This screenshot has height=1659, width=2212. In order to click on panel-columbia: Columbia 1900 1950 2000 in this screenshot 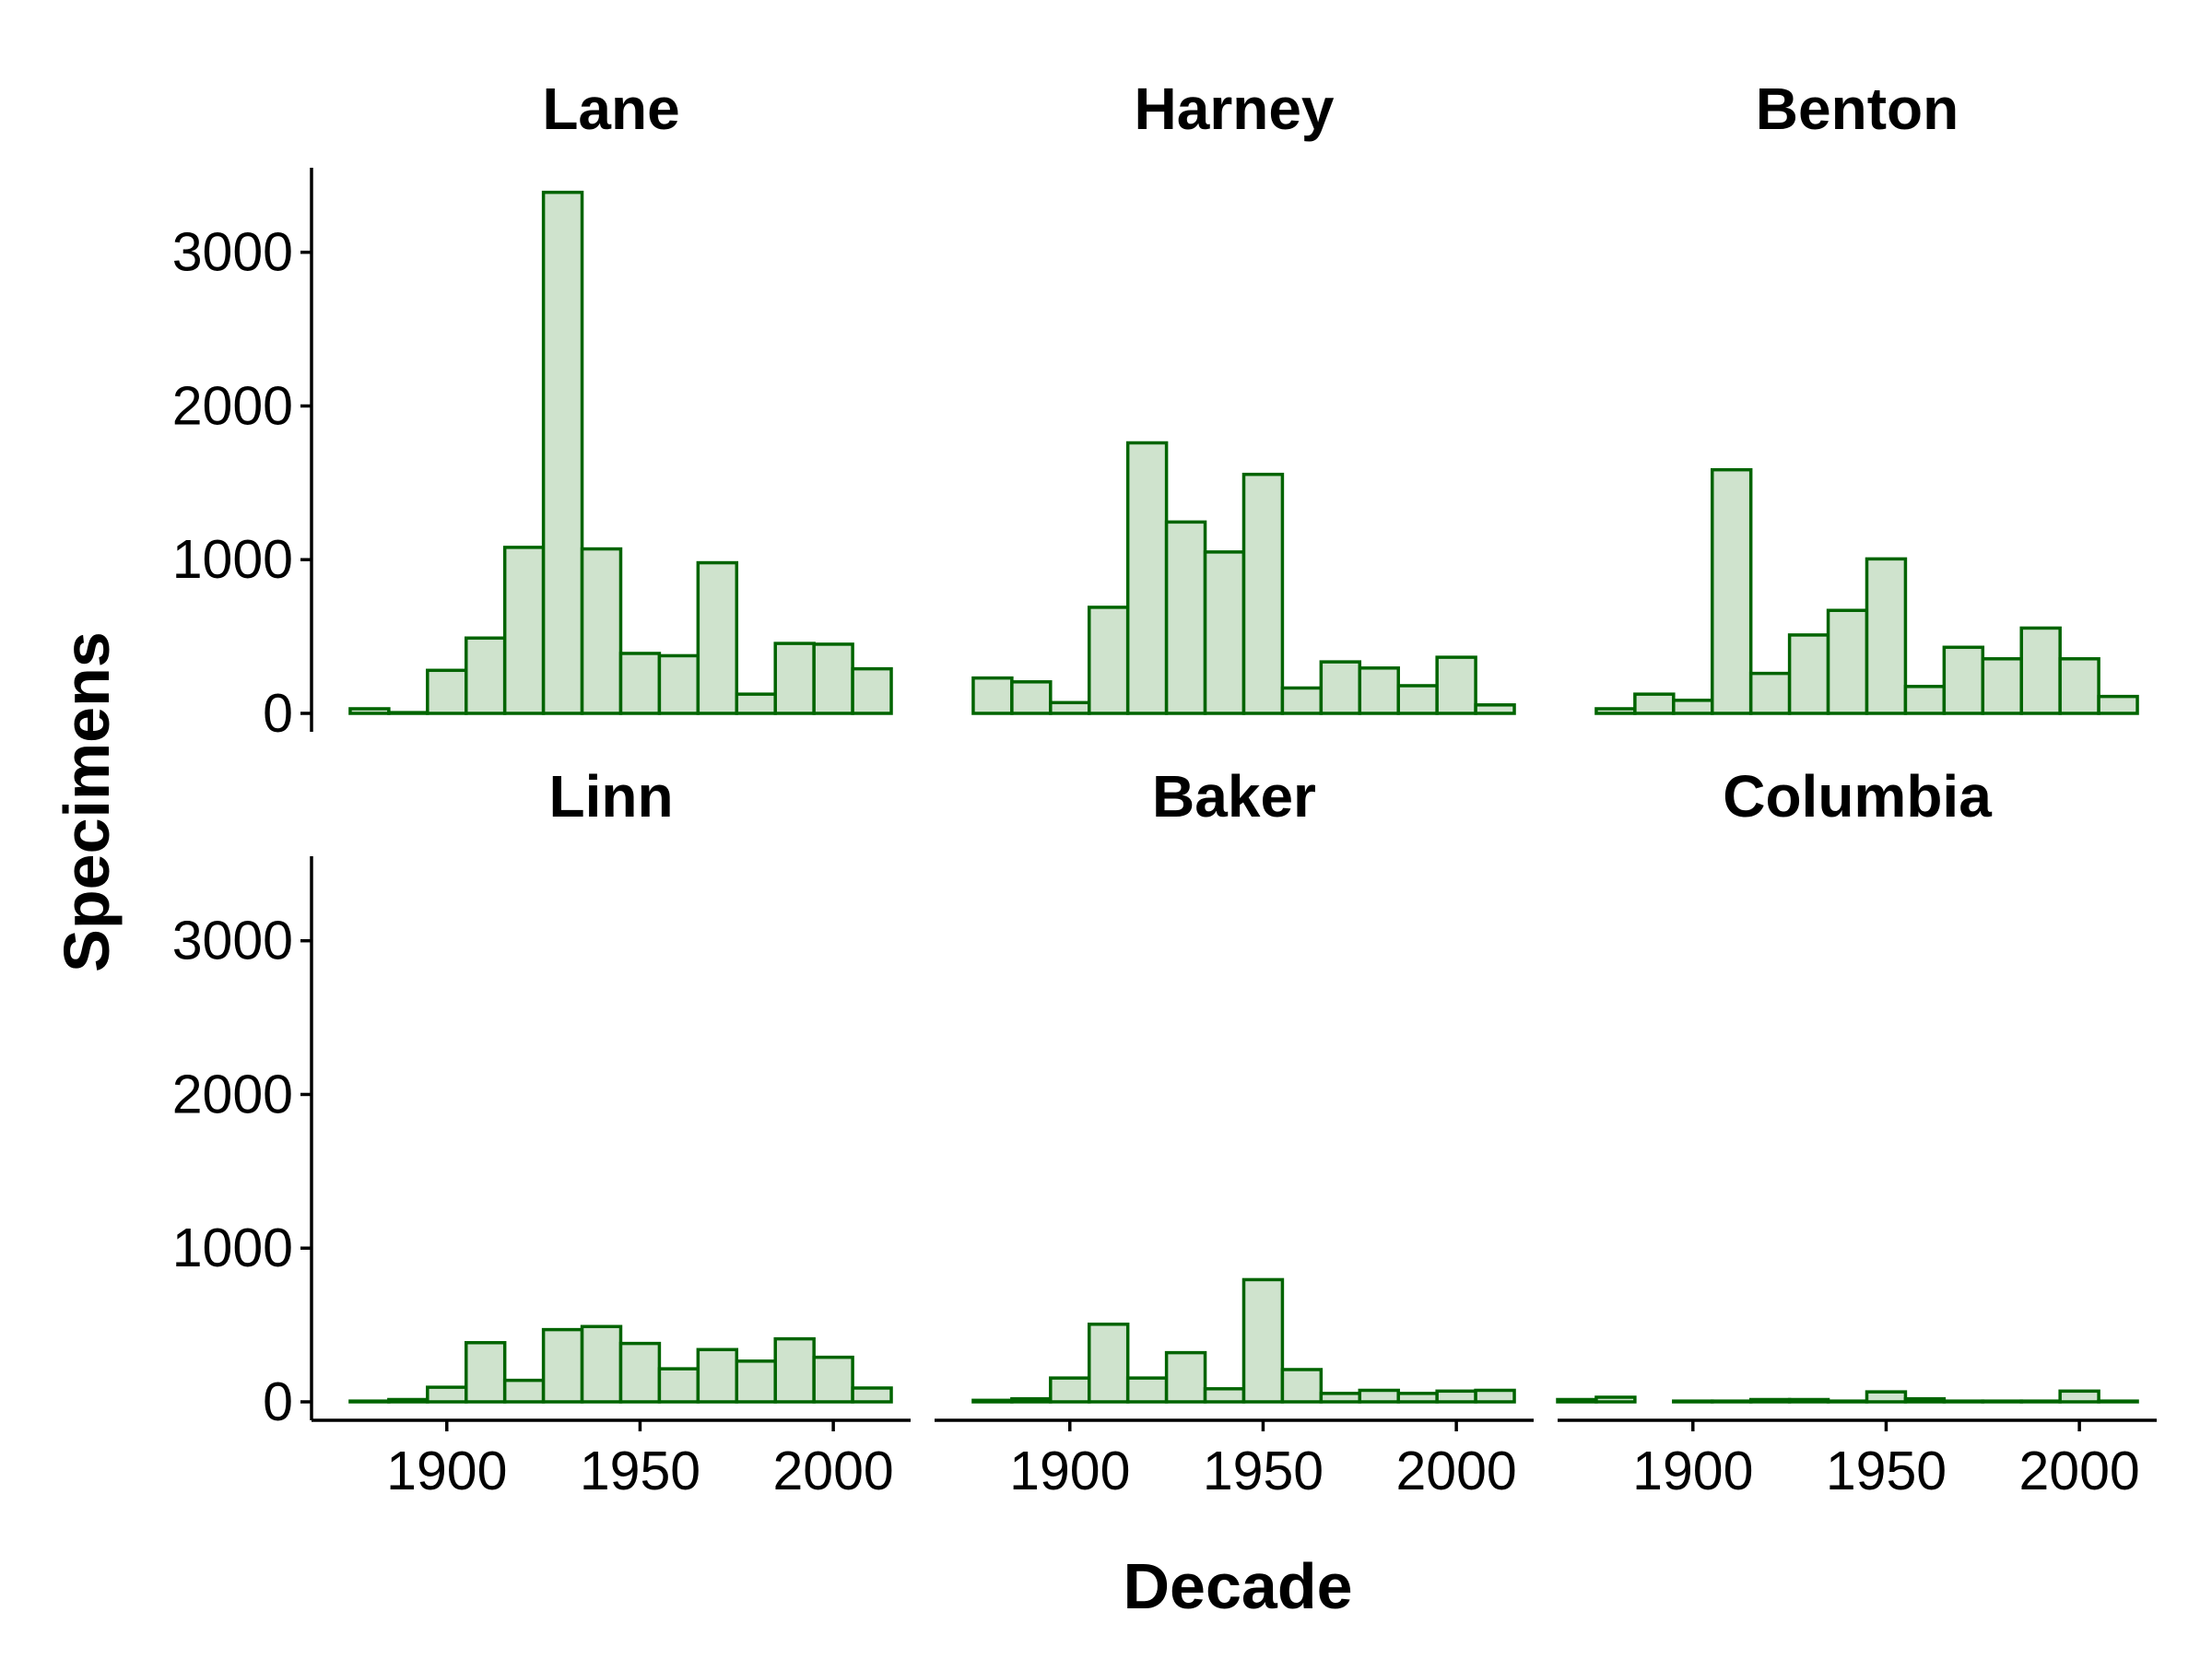, I will do `click(1856, 1132)`.